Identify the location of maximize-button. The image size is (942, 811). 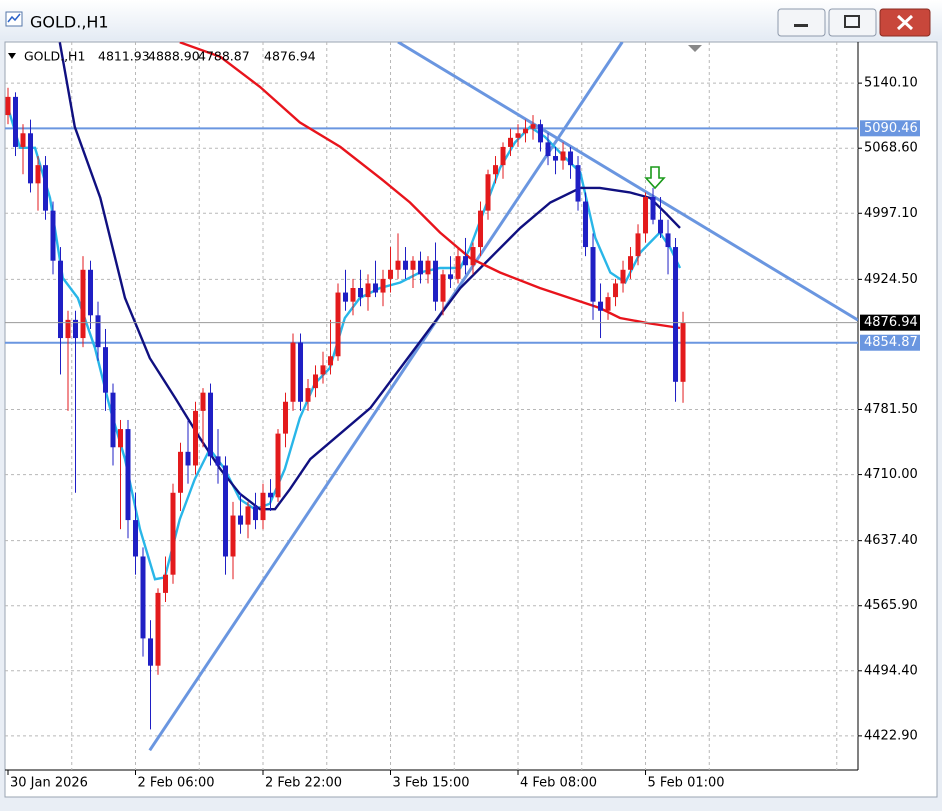
(852, 22).